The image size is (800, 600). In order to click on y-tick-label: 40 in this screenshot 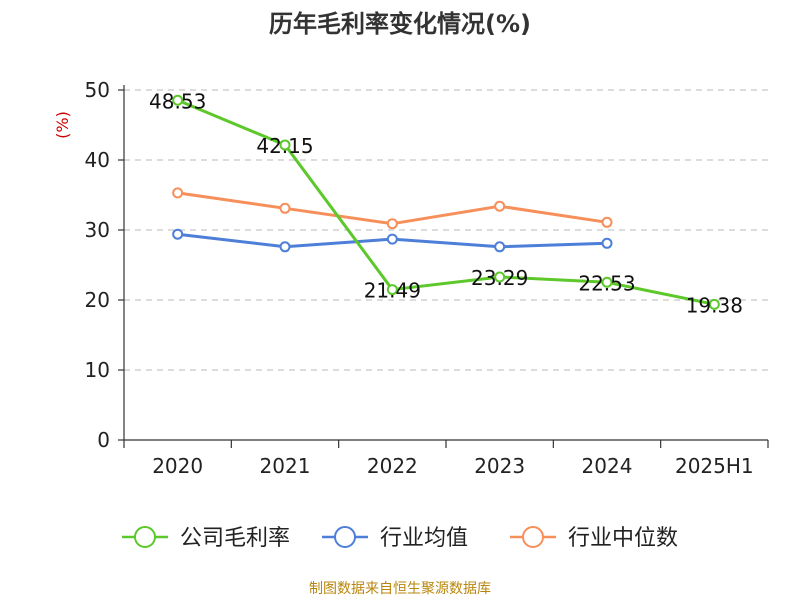, I will do `click(97, 160)`.